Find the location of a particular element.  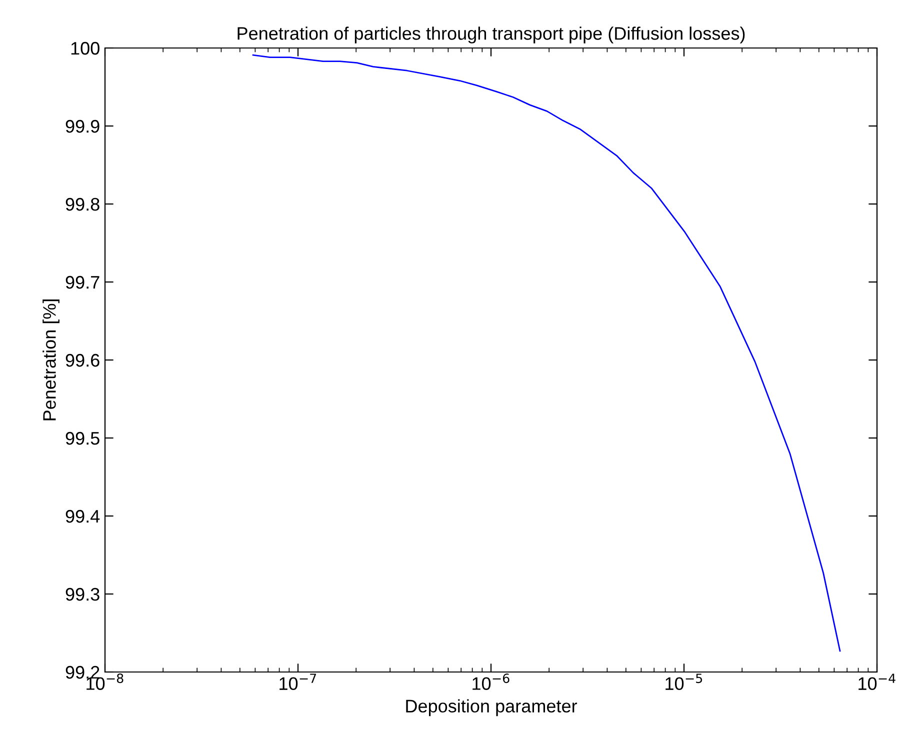

y-axis-title: Penetration [%] is located at coordinates (51, 360).